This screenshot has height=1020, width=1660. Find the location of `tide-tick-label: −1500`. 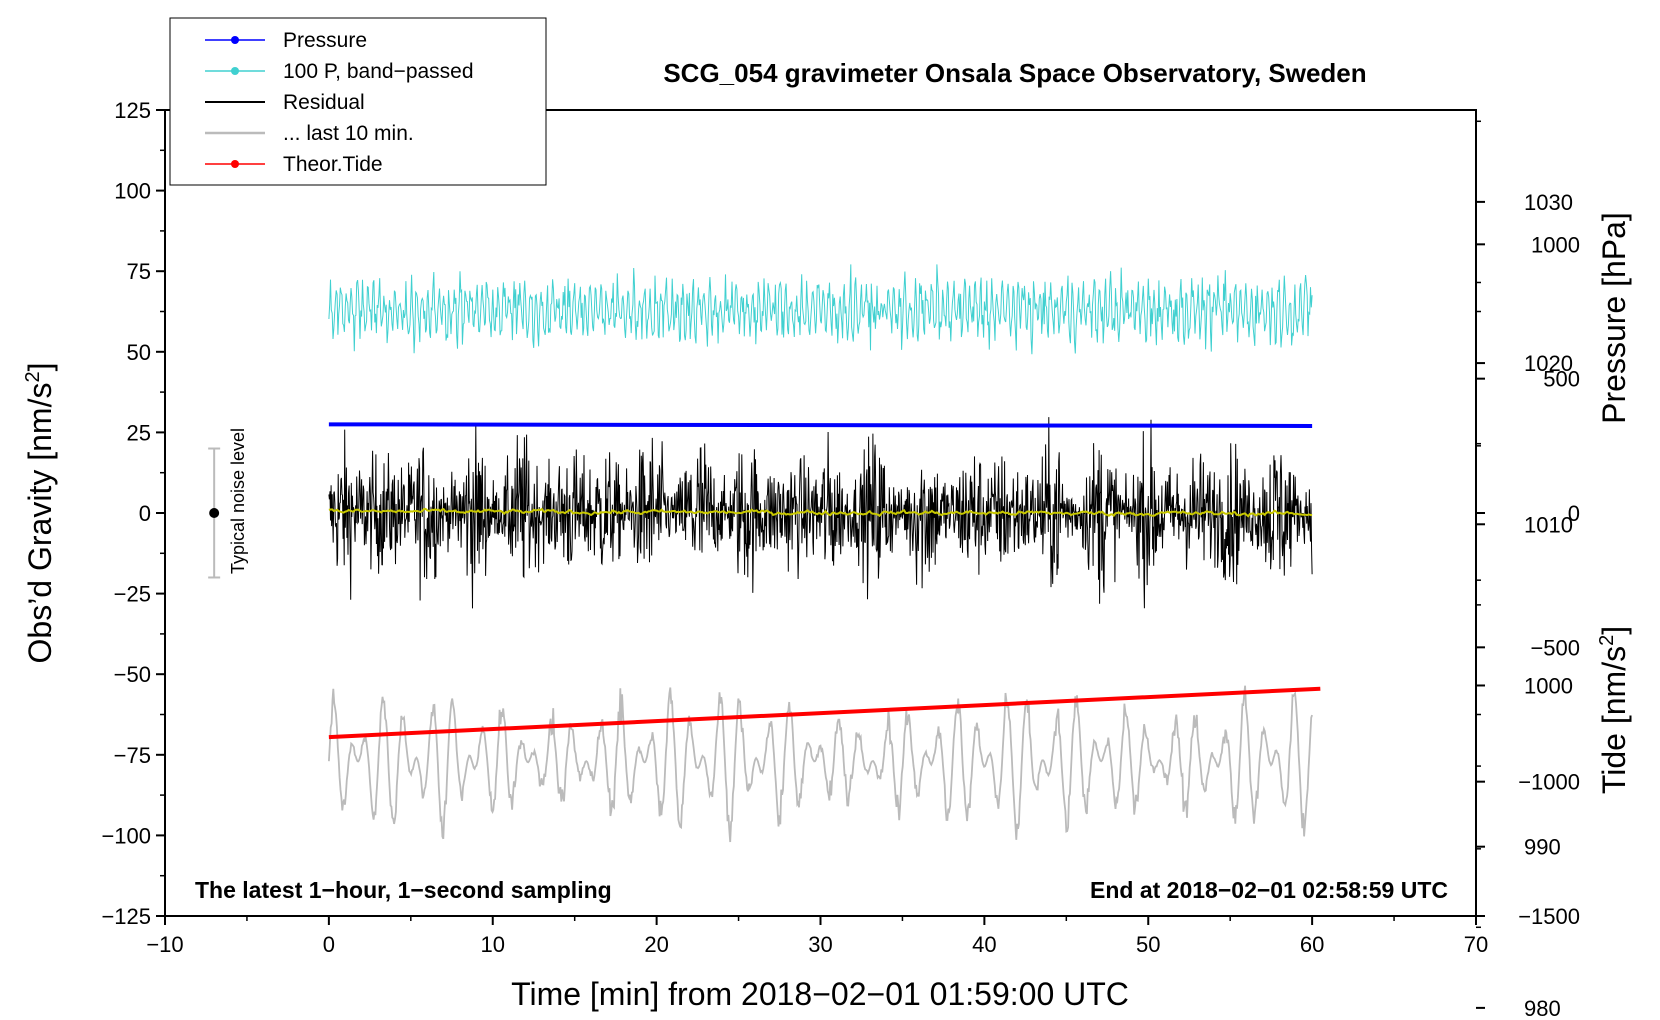

tide-tick-label: −1500 is located at coordinates (1549, 916).